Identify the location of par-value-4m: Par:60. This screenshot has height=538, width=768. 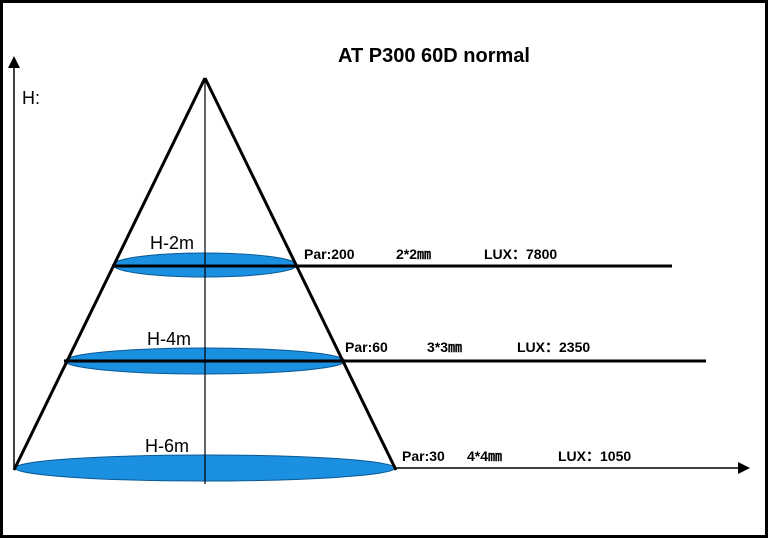
(366, 347).